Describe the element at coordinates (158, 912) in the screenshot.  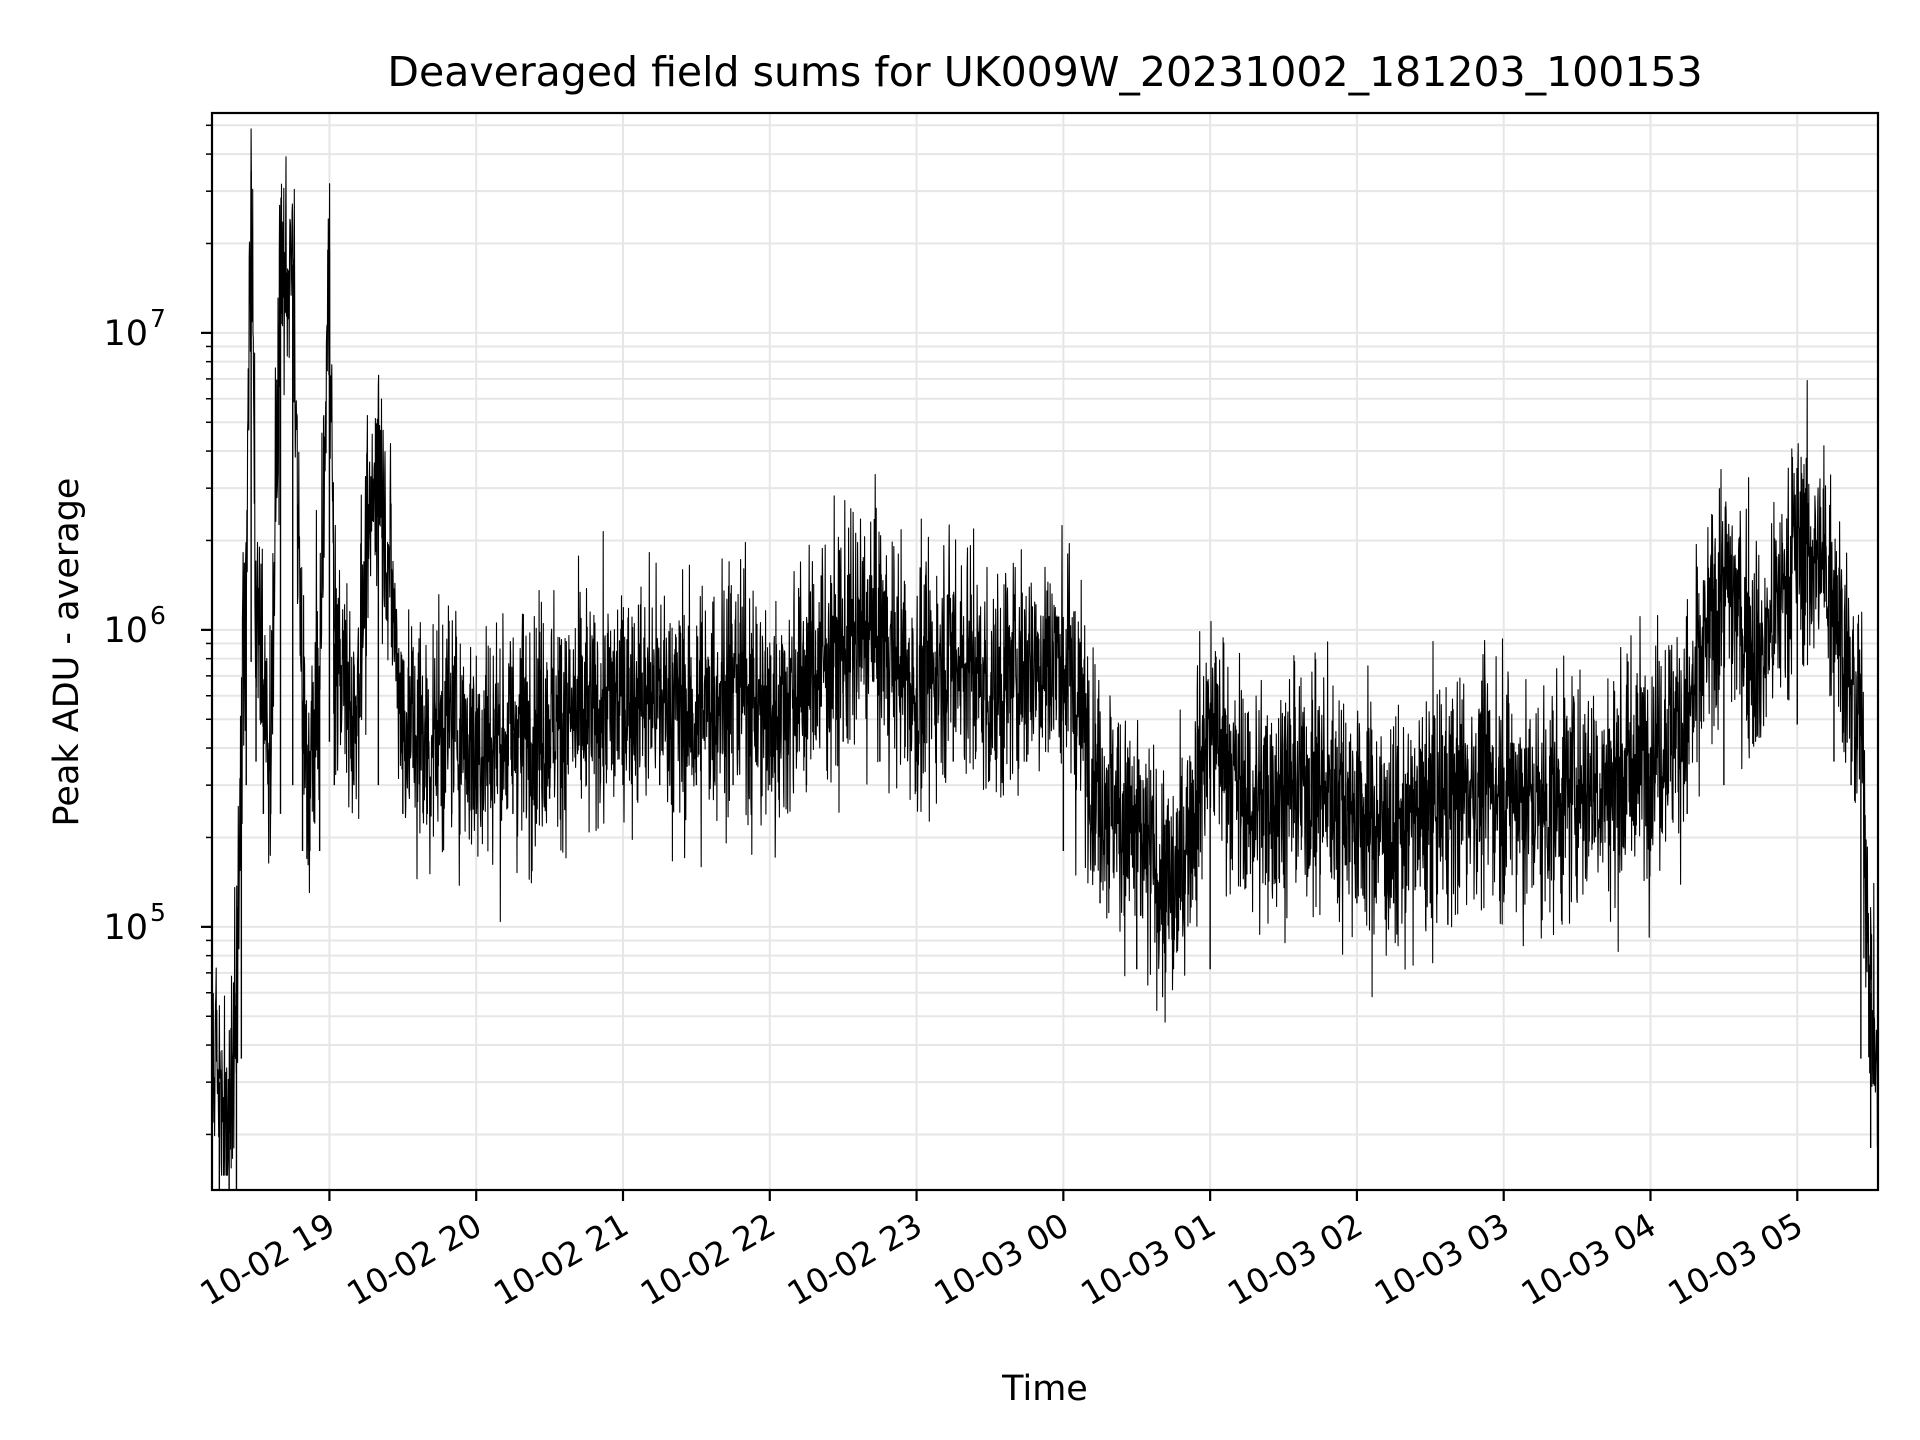
I see `y-tick-exponent: 5` at that location.